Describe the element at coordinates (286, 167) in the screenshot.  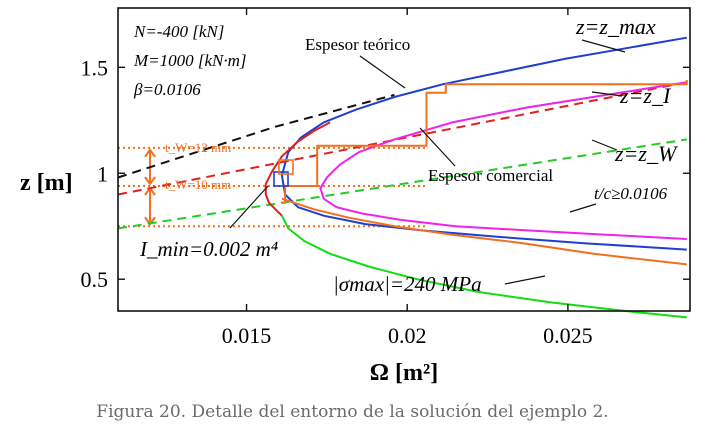
I see `solution-box-orange` at that location.